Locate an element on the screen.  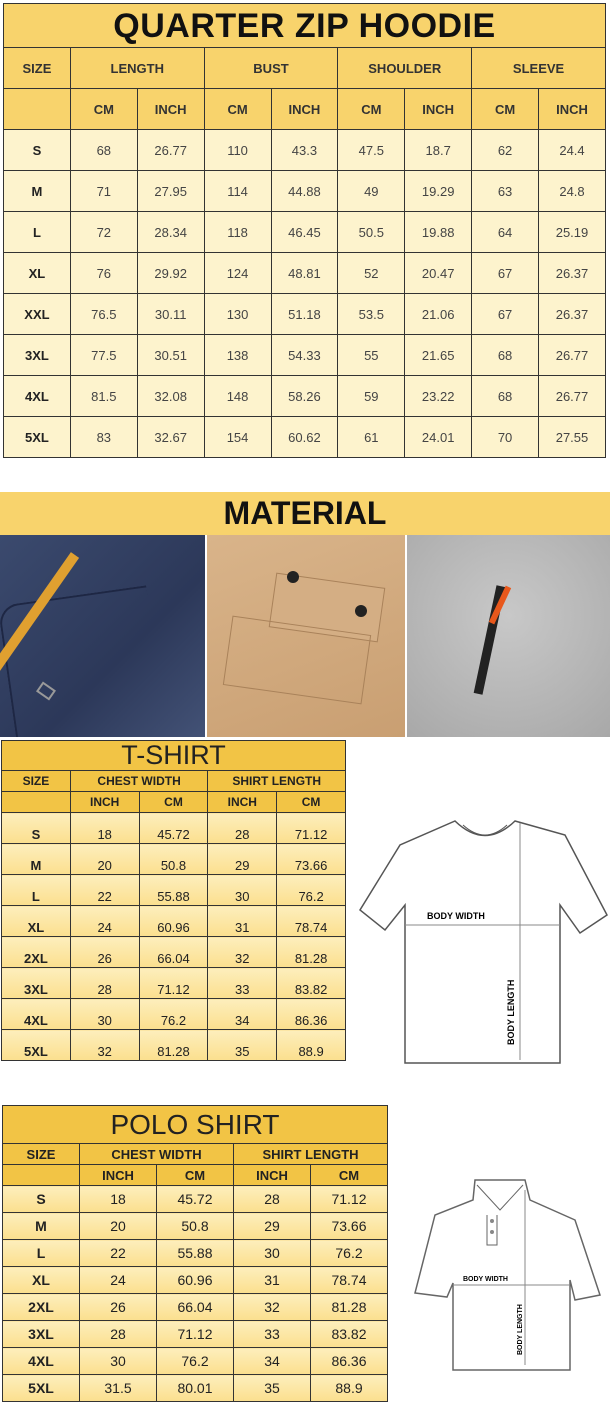
measurement-cell: 50.5 is located at coordinates (371, 232).